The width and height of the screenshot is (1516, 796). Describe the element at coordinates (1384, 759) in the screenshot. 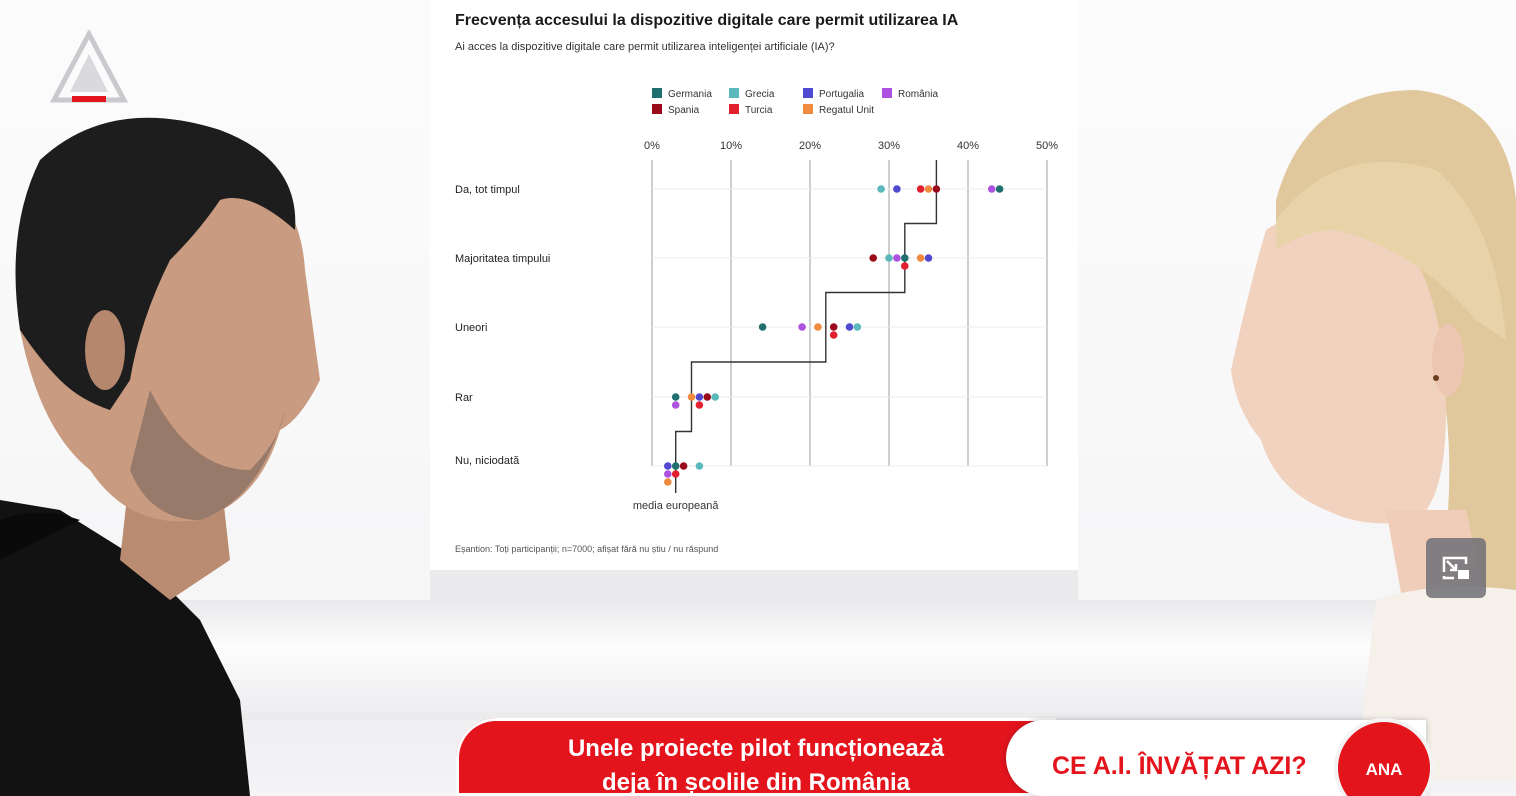

I see `ticker-badge: ANA` at that location.